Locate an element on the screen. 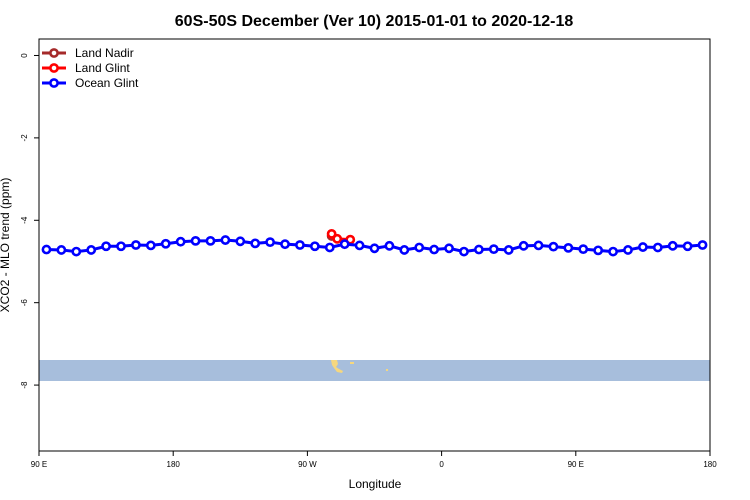 The image size is (750, 500). y-tick-label: -2 is located at coordinates (24, 138).